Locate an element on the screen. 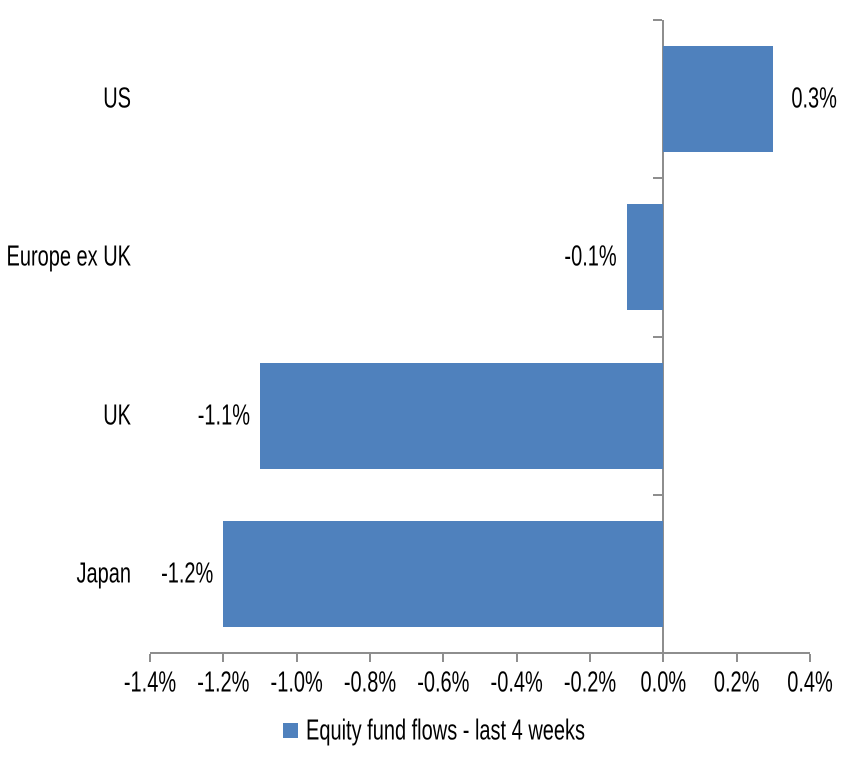  x-tick-label: 0.2% is located at coordinates (736, 683).